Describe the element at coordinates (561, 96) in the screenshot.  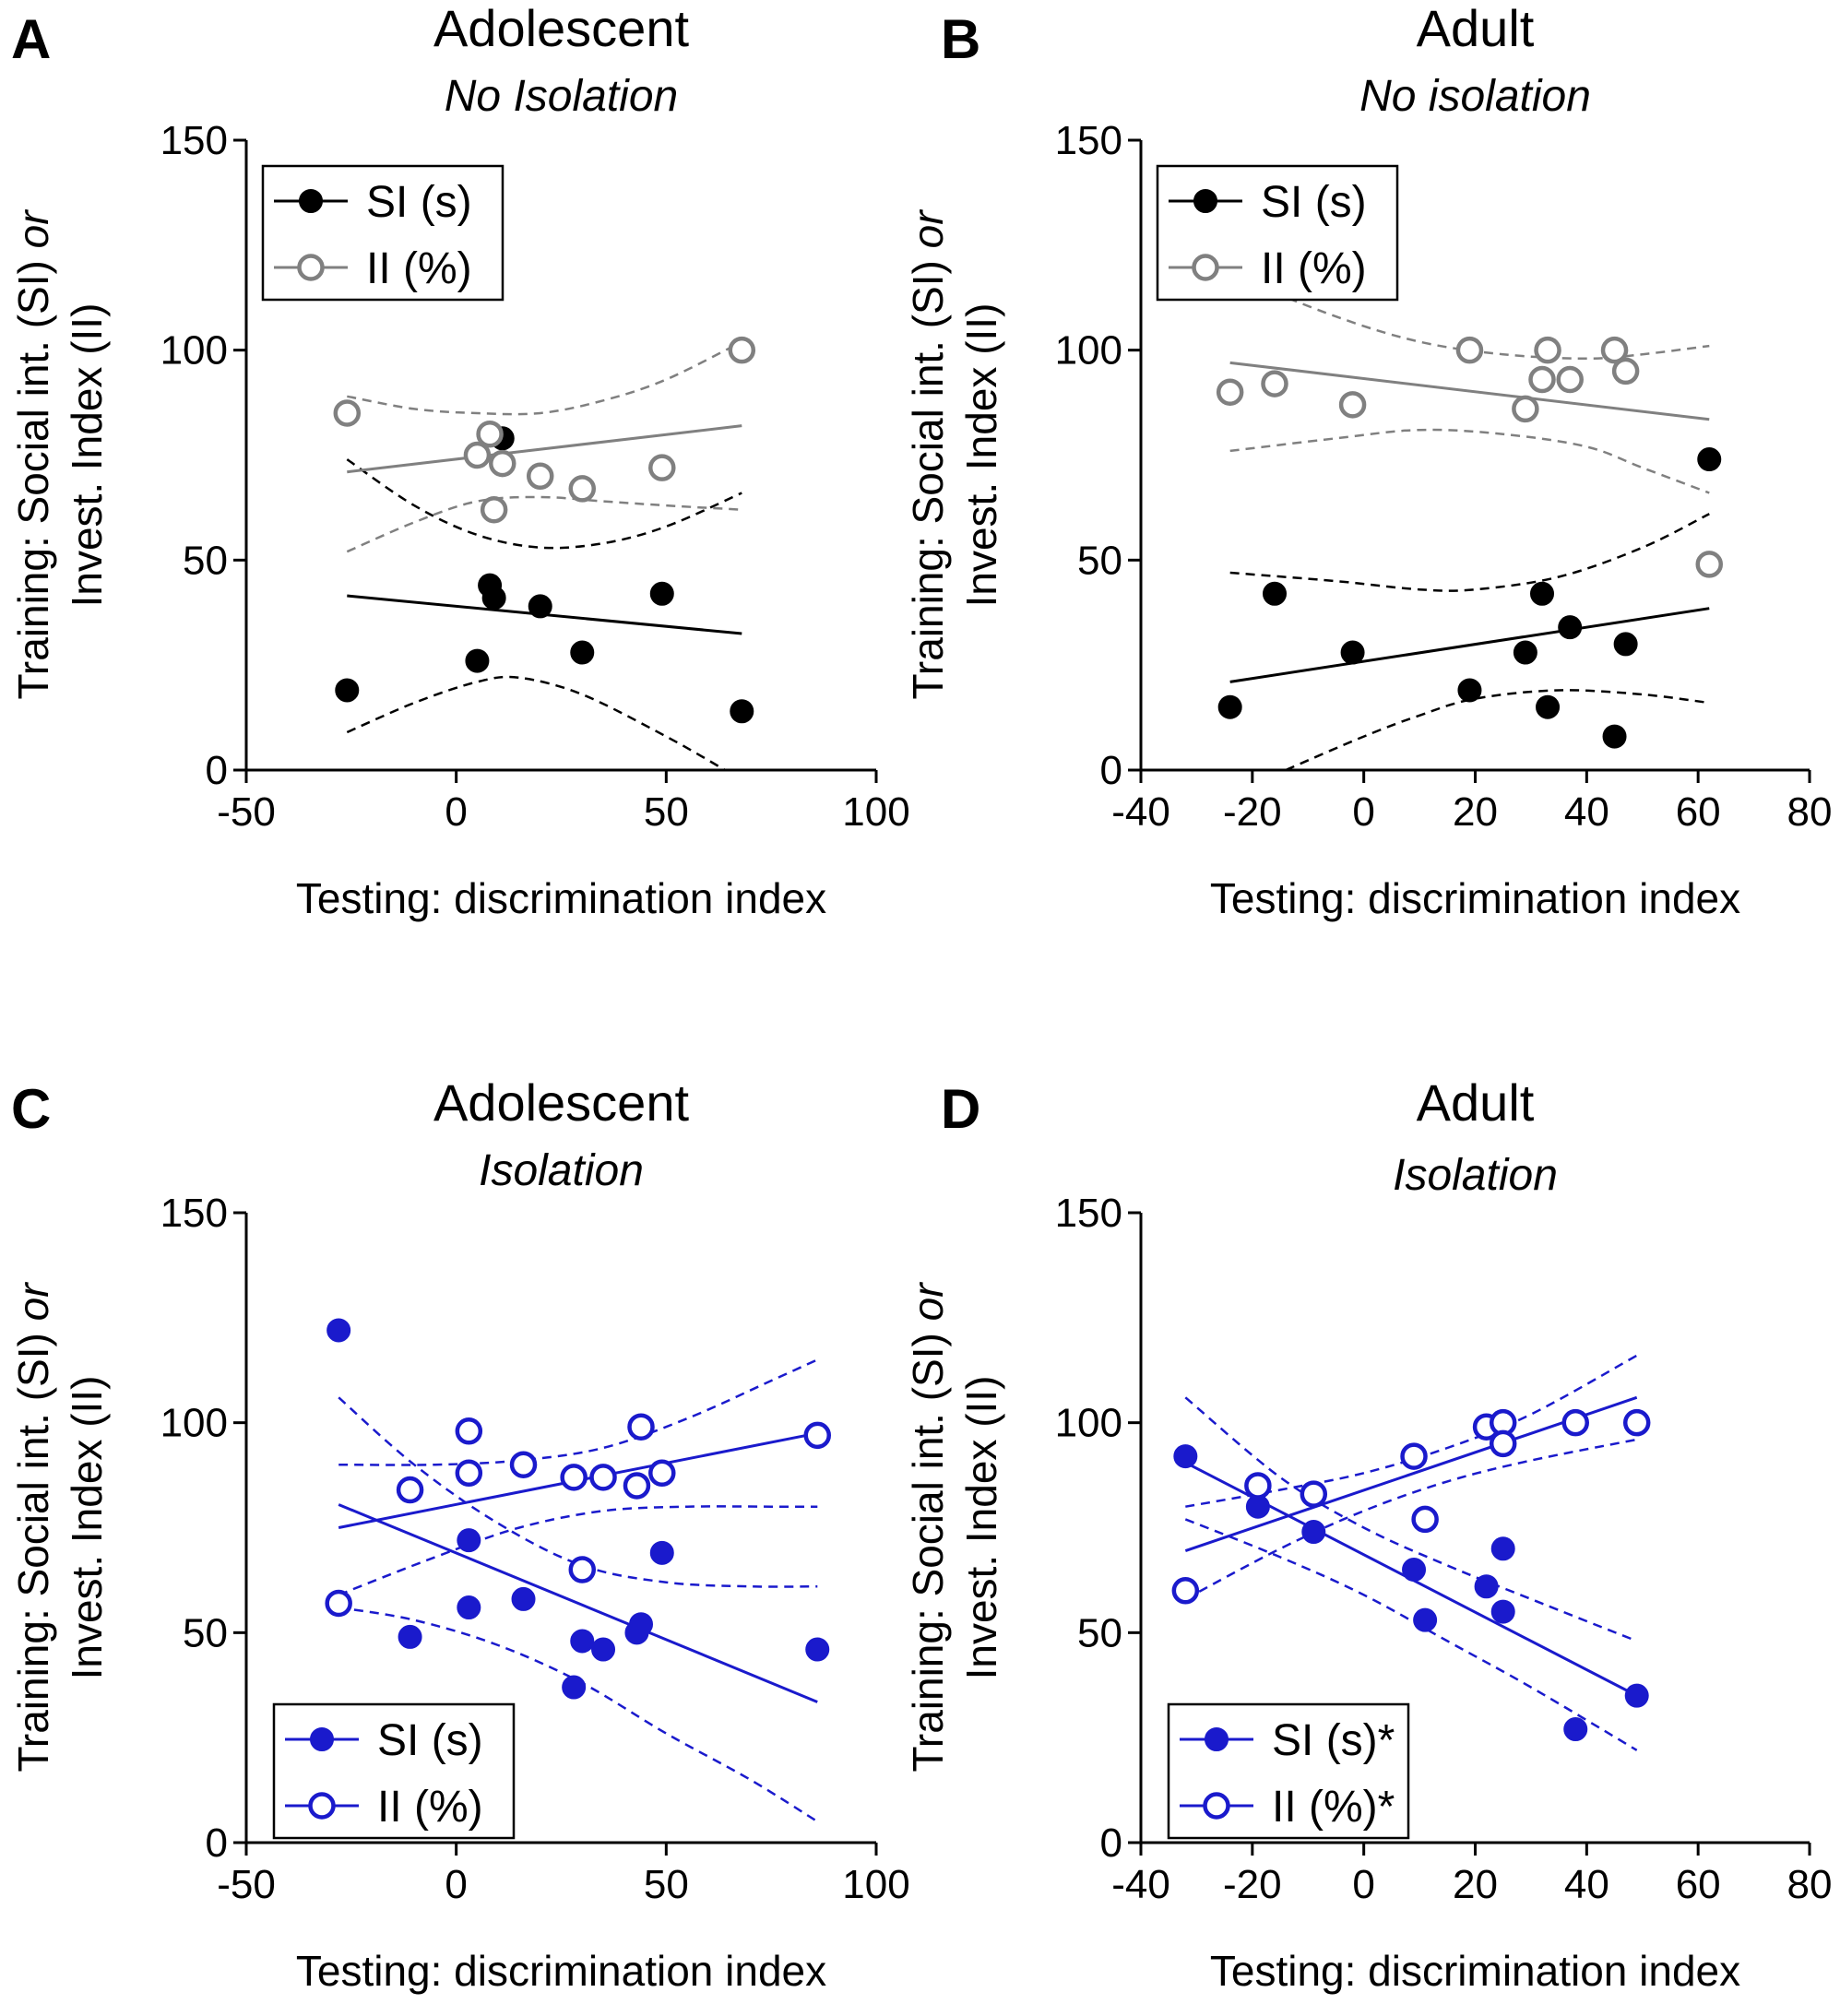
I see `chart-subtitle: No Isolation` at that location.